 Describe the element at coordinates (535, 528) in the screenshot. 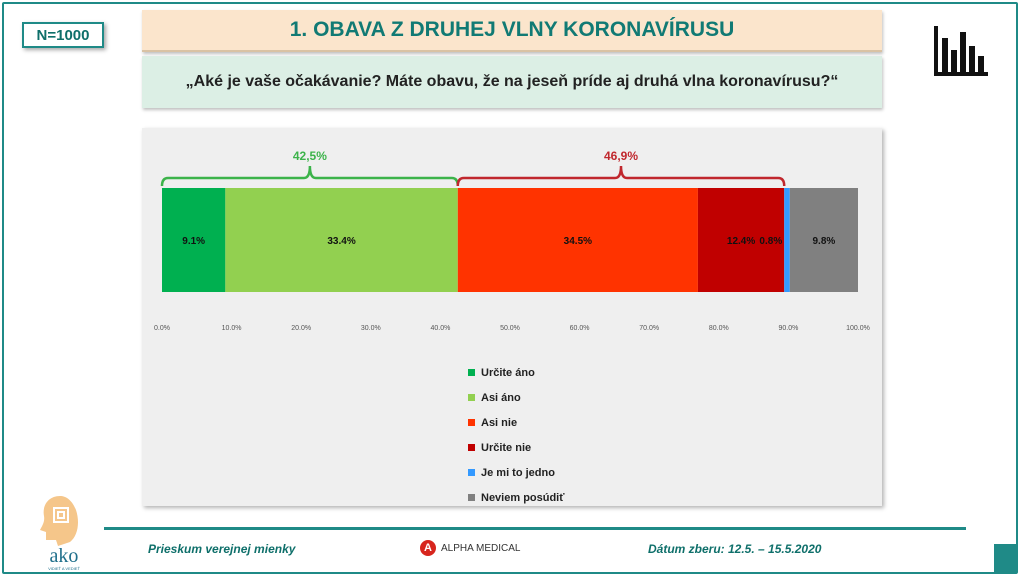

I see `footer-divider` at that location.